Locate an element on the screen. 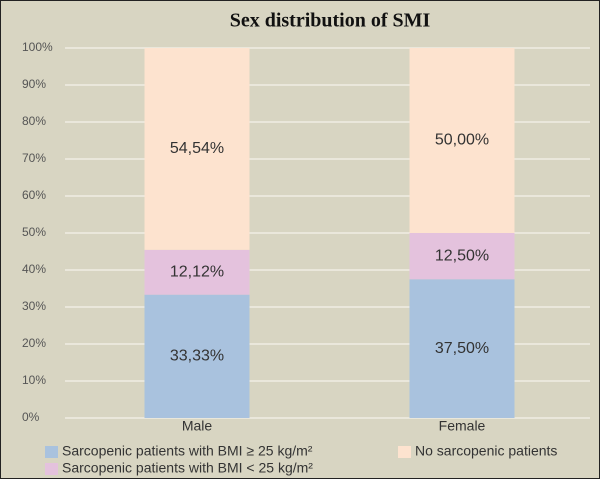  data-label: 37,50% is located at coordinates (462, 348).